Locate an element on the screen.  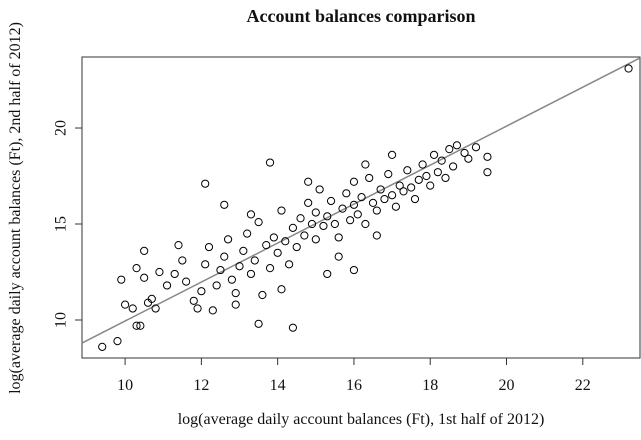
y-tick-label: 10 is located at coordinates (61, 320).